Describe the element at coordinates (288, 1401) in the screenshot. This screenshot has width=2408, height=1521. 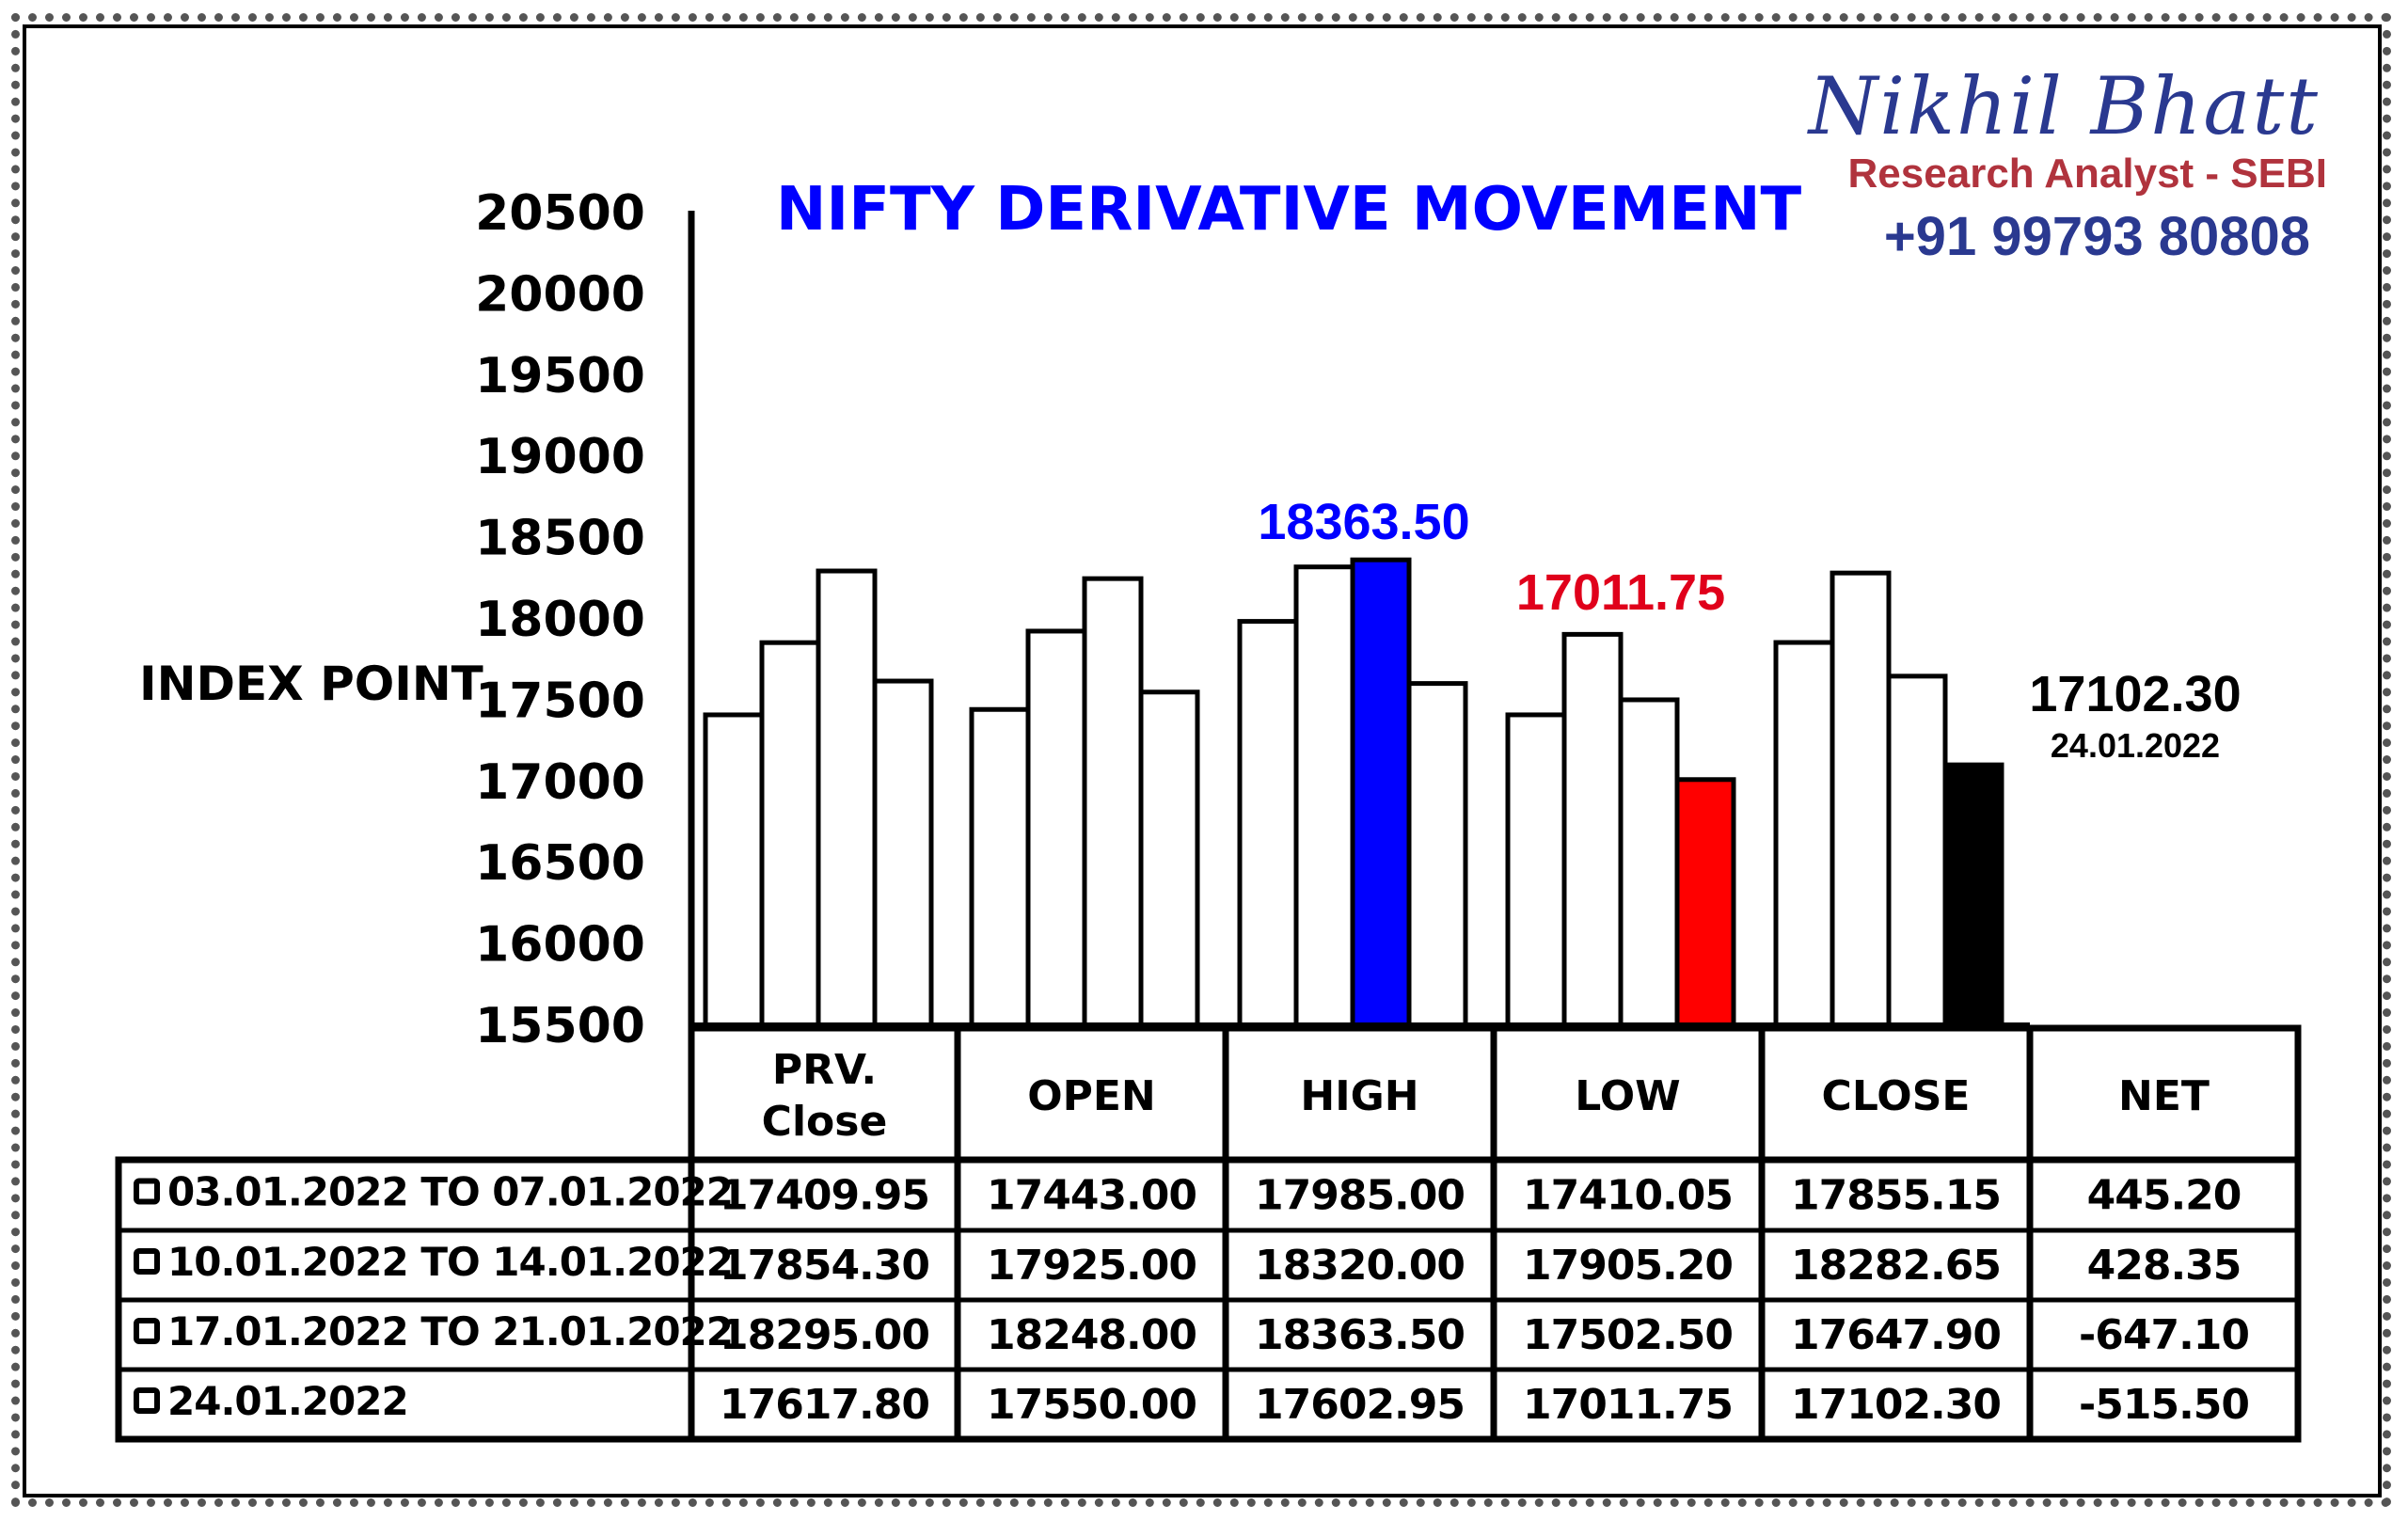
I see `table-row-label: 24.01.2022` at that location.